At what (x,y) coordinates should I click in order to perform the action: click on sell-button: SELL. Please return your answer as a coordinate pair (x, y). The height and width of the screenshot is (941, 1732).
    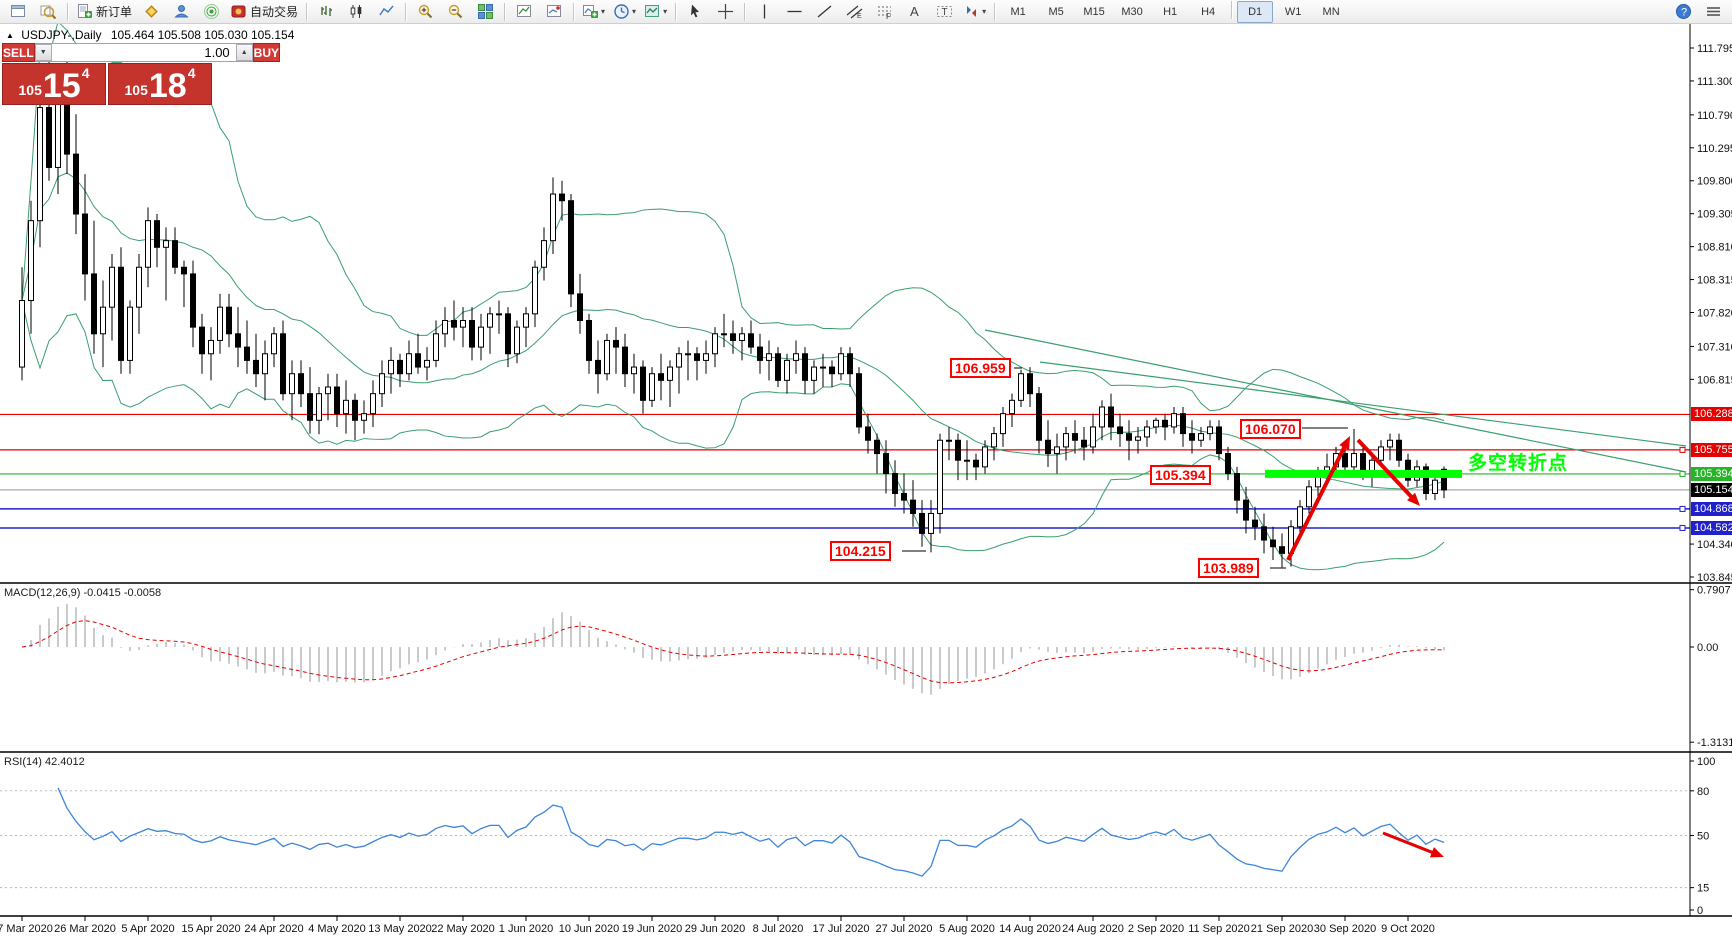
    Looking at the image, I should click on (18, 52).